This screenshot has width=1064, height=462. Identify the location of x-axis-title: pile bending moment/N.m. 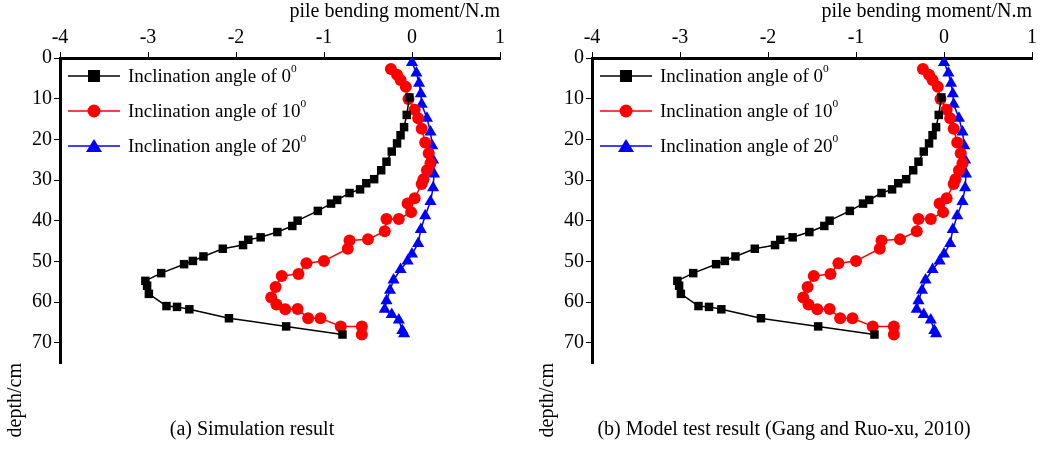
(927, 11).